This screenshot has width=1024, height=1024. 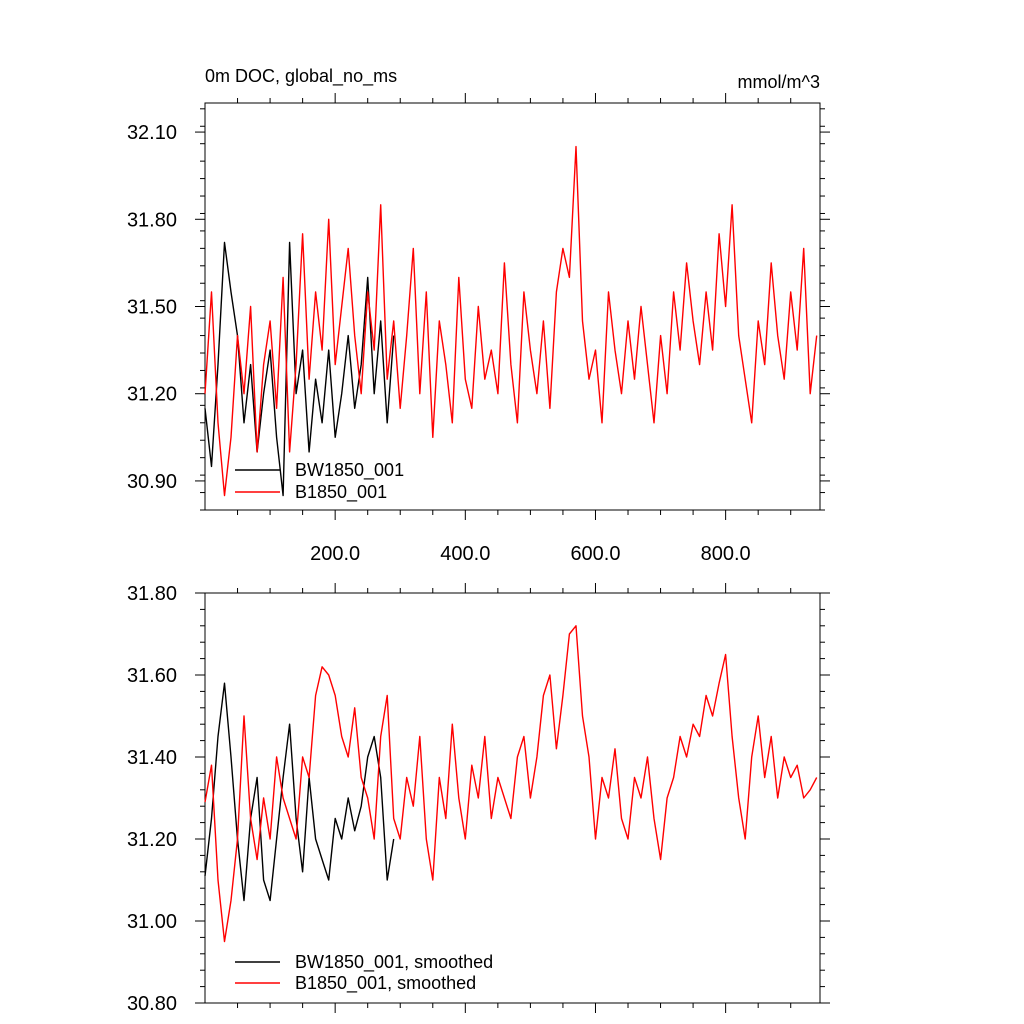 I want to click on legend-label-b1850: B1850_001, so click(x=341, y=492).